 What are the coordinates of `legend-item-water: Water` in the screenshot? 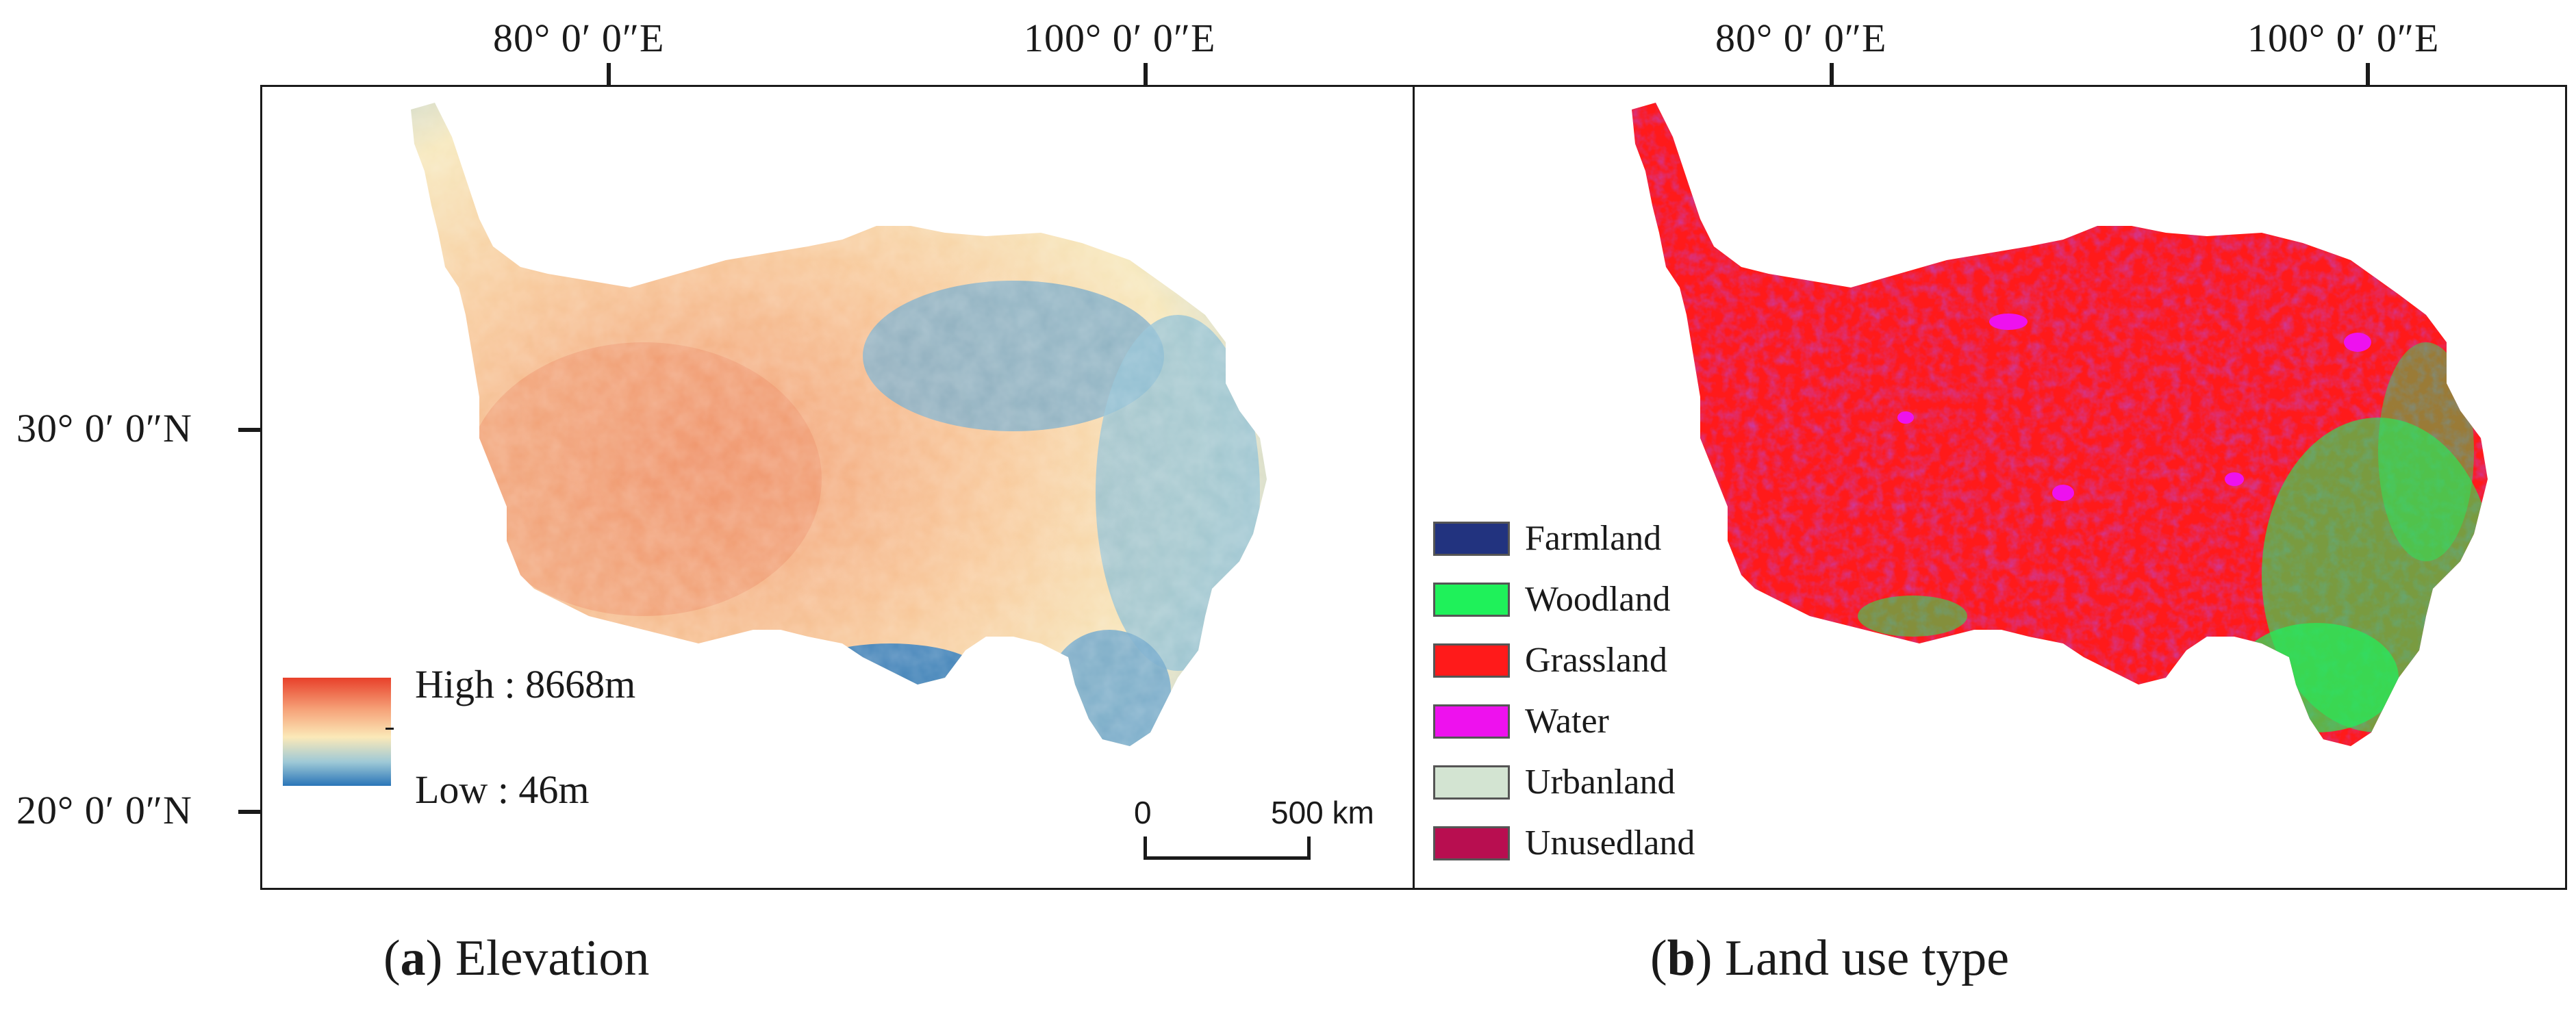 It's located at (1521, 721).